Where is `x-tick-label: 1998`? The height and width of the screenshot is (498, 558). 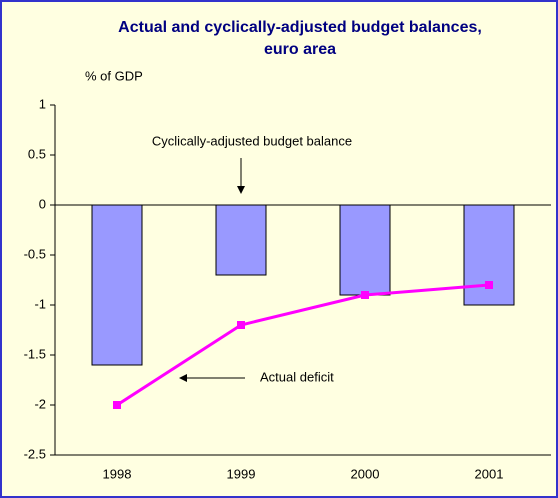
x-tick-label: 1998 is located at coordinates (117, 473).